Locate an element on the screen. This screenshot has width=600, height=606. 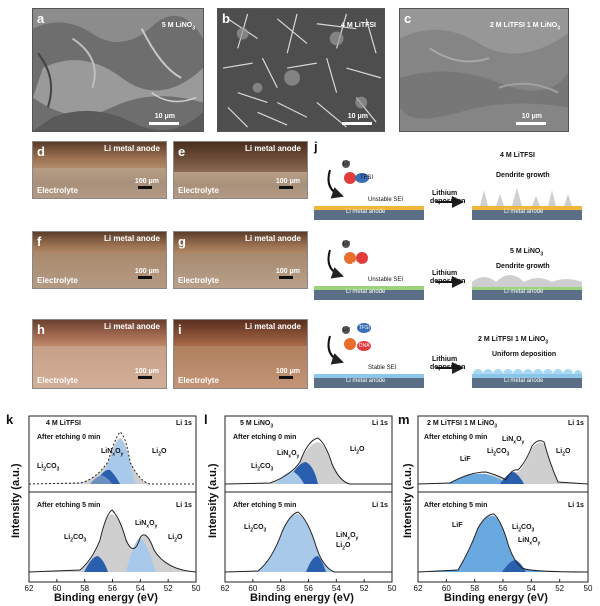
panel-label-m: m is located at coordinates (404, 419).